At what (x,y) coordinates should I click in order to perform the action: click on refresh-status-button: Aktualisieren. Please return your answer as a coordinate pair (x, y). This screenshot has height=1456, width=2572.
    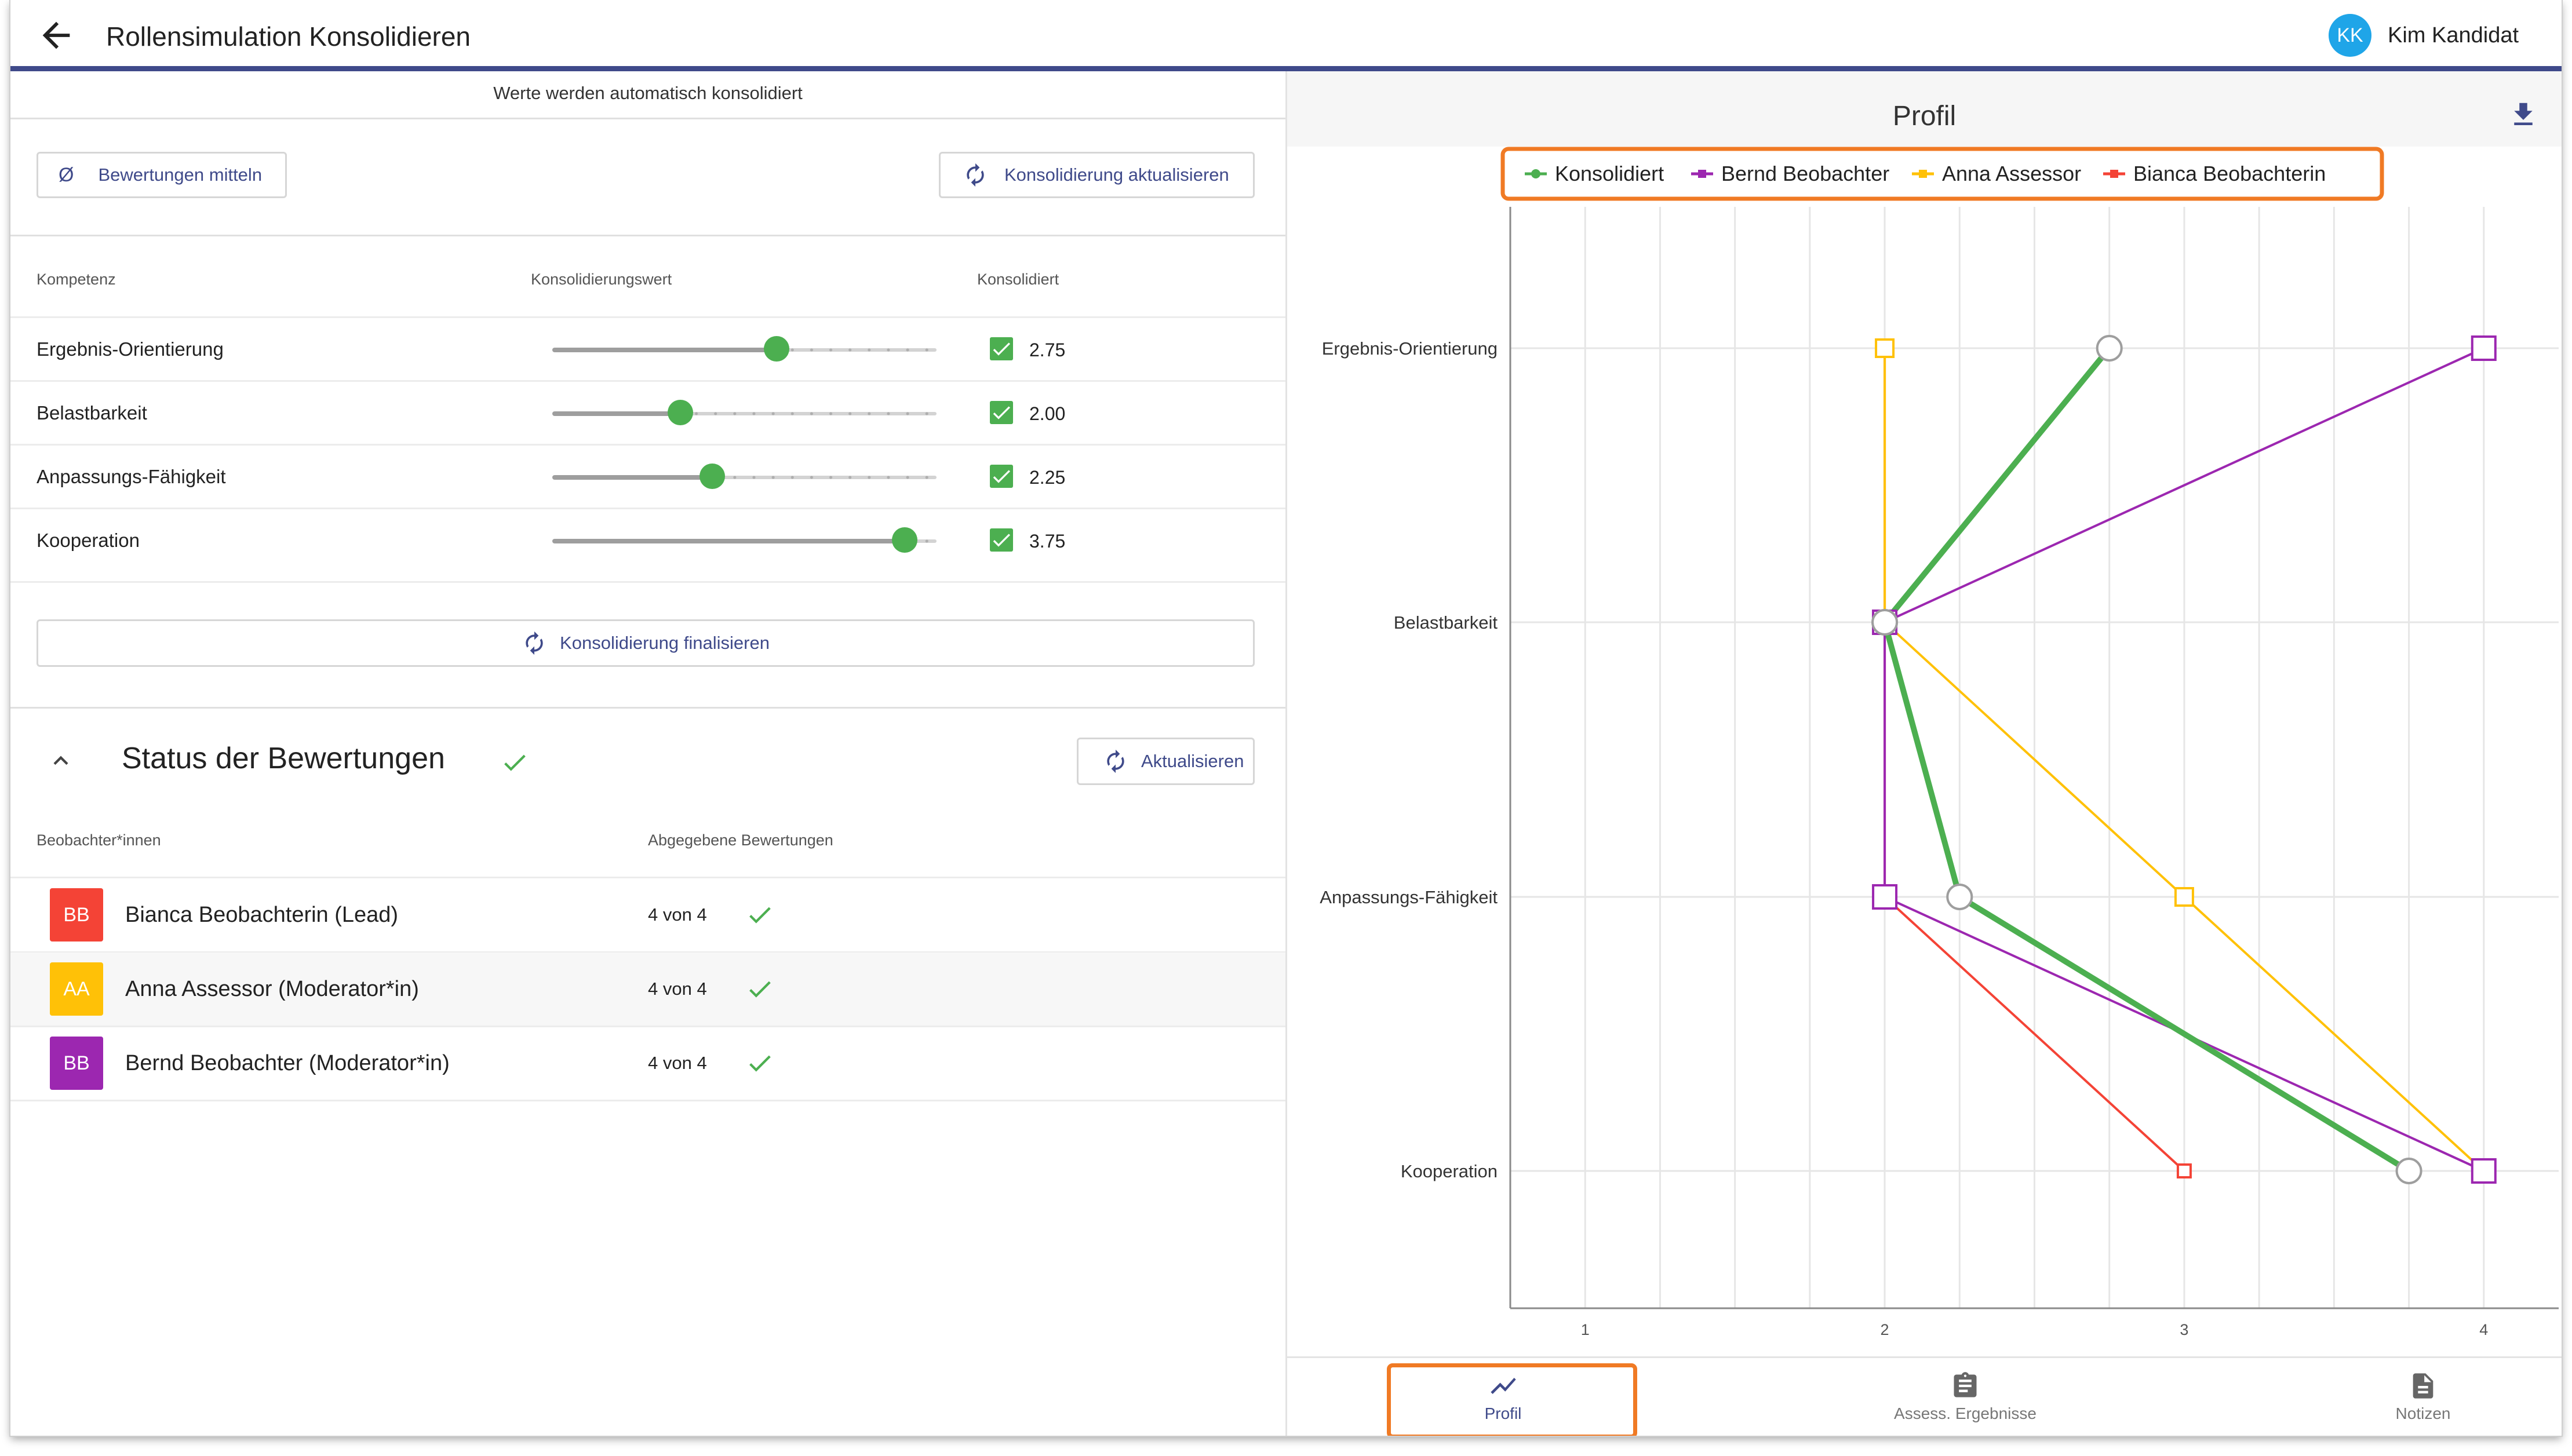
    Looking at the image, I should click on (1166, 762).